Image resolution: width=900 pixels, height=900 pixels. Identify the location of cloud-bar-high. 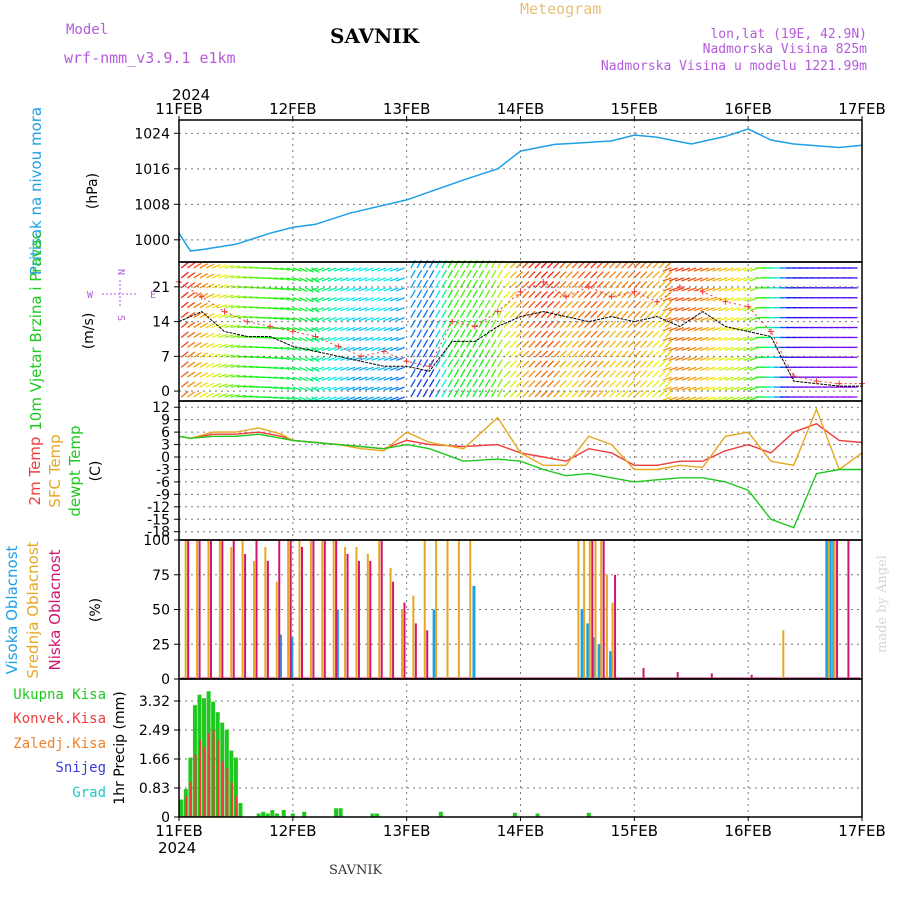
(599, 661).